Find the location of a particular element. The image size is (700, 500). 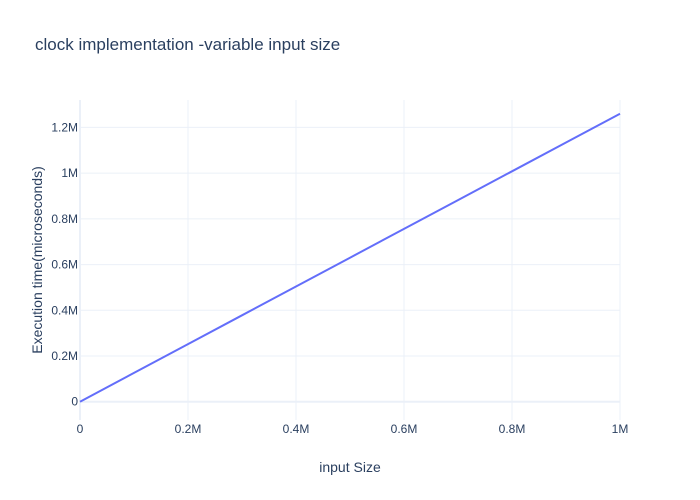

x-tick-label: 0 is located at coordinates (80, 429).